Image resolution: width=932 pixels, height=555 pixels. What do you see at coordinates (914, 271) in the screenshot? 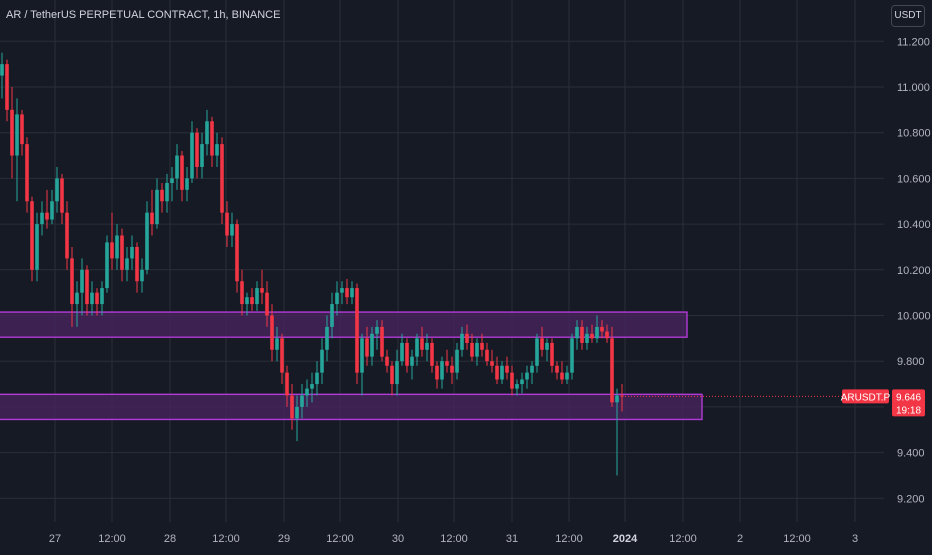
I see `y-tick-label: 10.200` at bounding box center [914, 271].